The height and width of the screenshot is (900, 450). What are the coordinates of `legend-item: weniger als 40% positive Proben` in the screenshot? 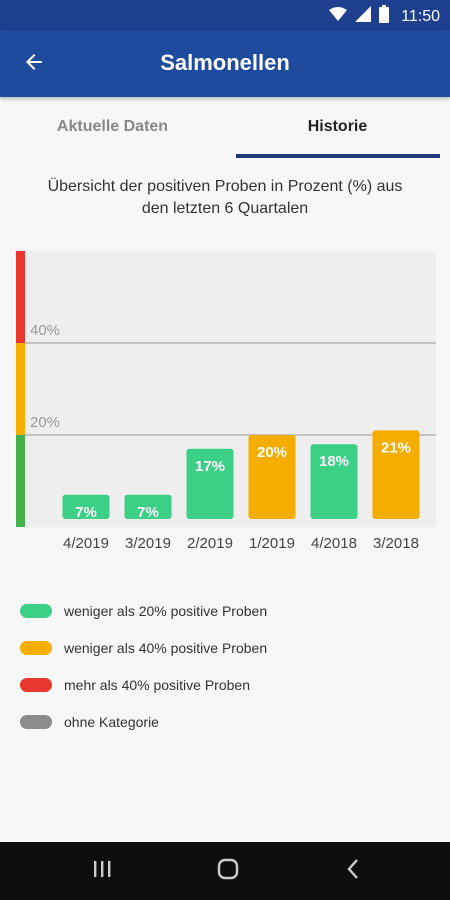 It's located at (220, 647).